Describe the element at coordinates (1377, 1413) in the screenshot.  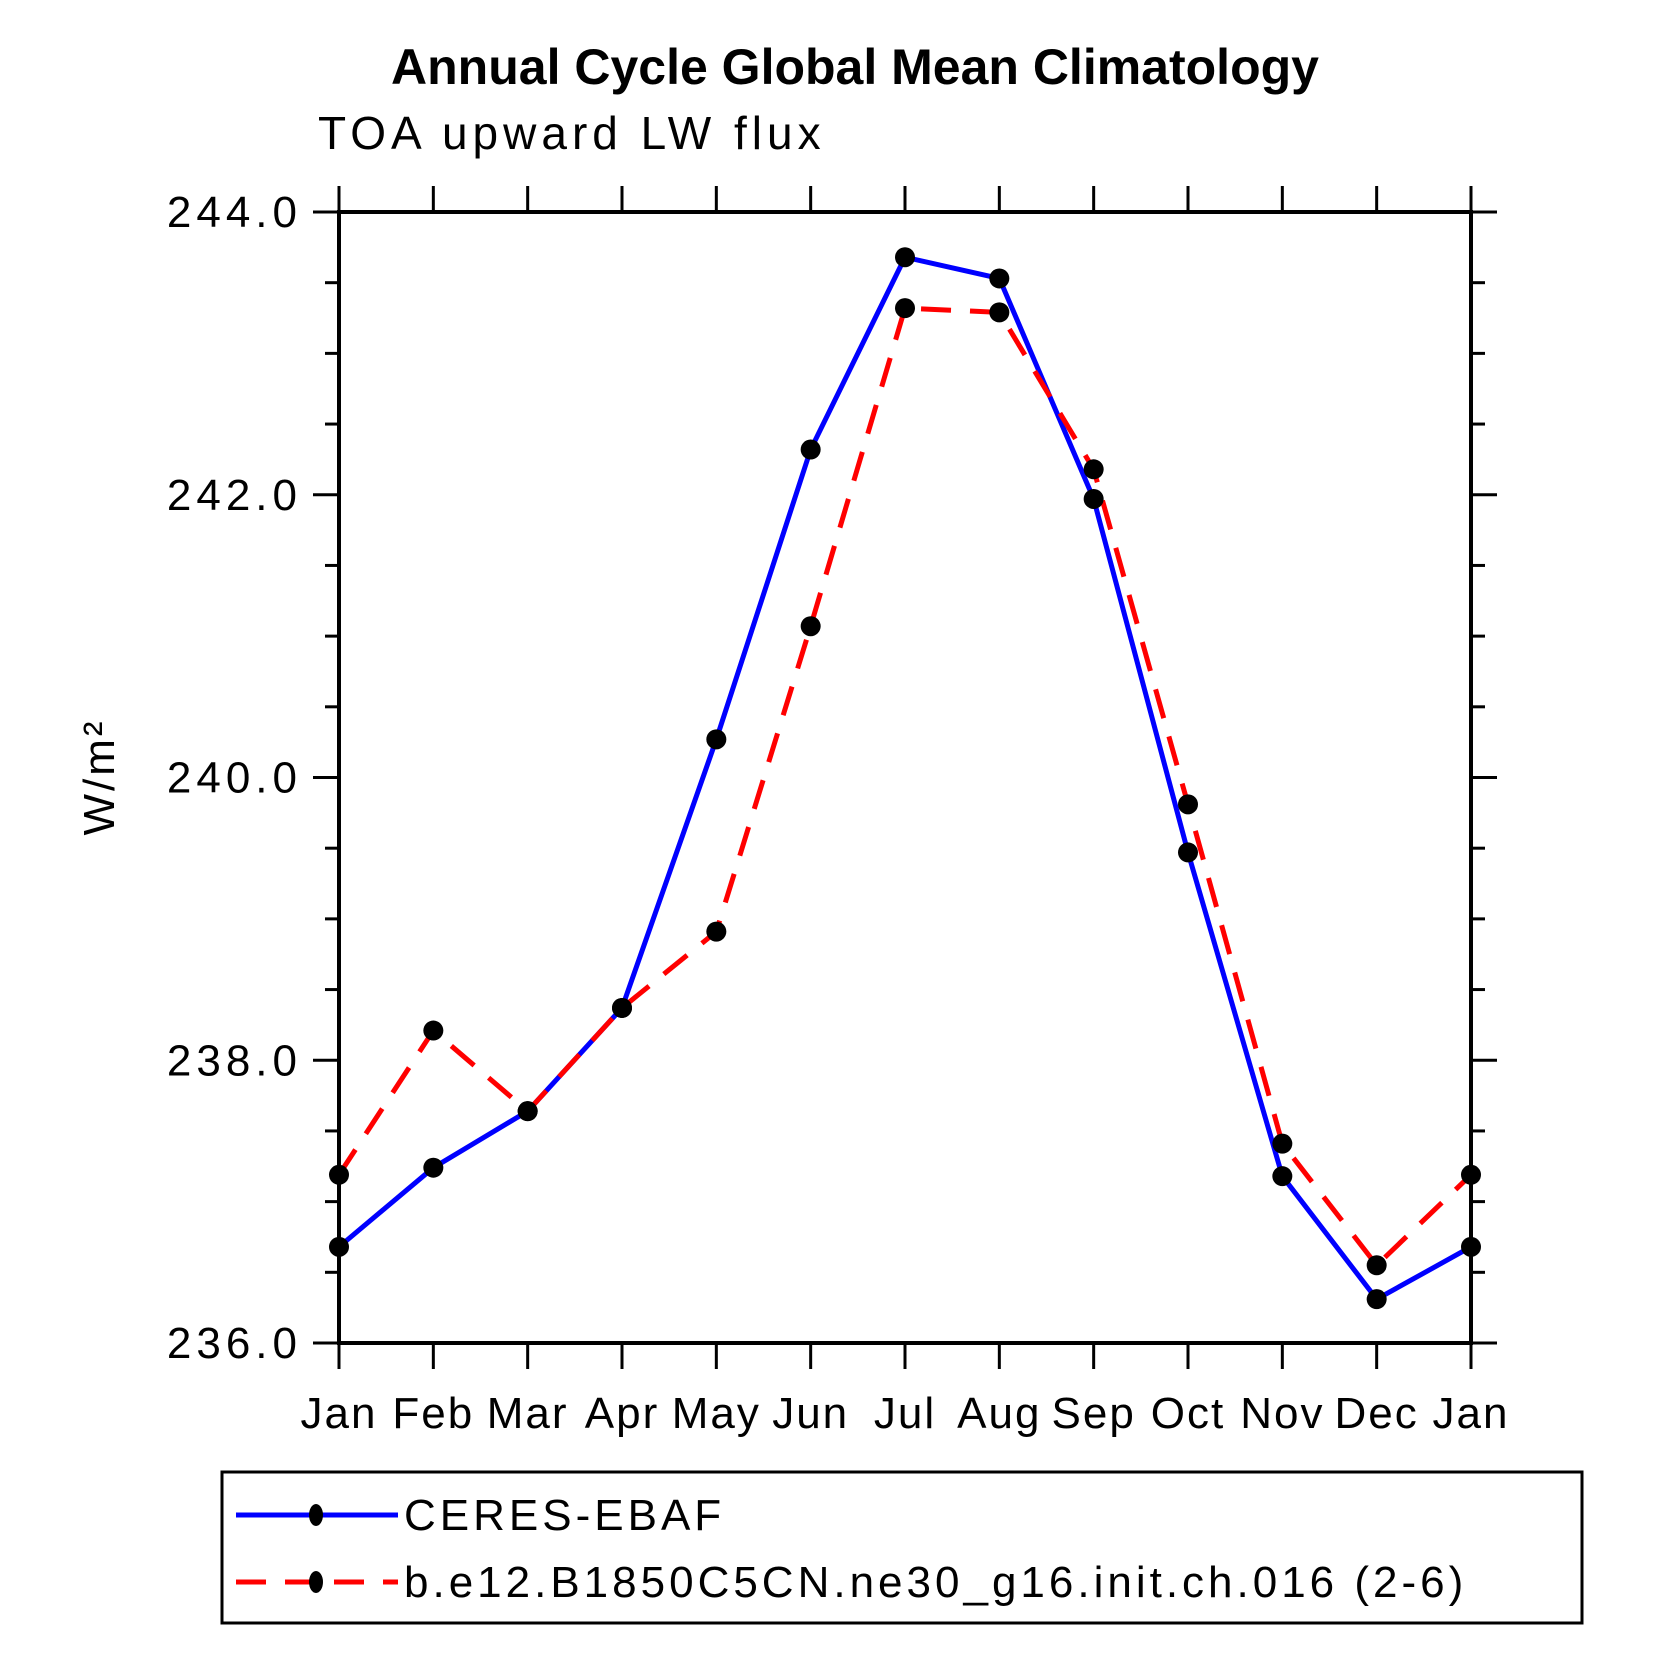
I see `x-tick-label: Dec` at that location.